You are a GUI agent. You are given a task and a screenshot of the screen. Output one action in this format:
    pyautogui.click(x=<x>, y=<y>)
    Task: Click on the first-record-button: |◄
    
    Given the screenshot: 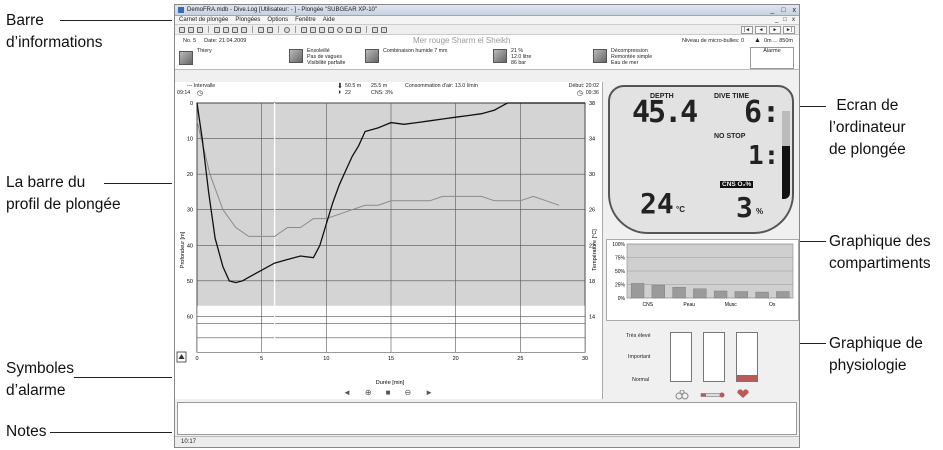 What is the action you would take?
    pyautogui.click(x=747, y=29)
    